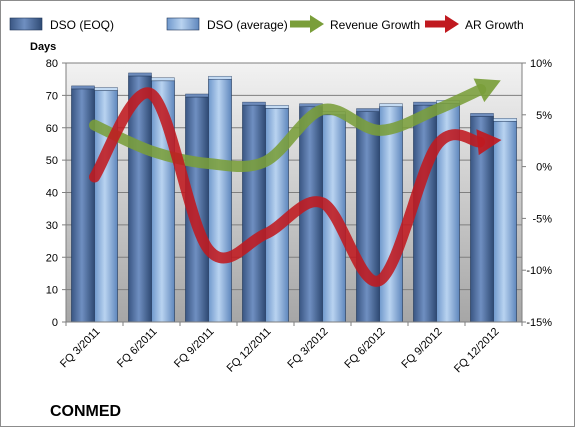 The image size is (575, 427). I want to click on y-axis-label: Days, so click(43, 47).